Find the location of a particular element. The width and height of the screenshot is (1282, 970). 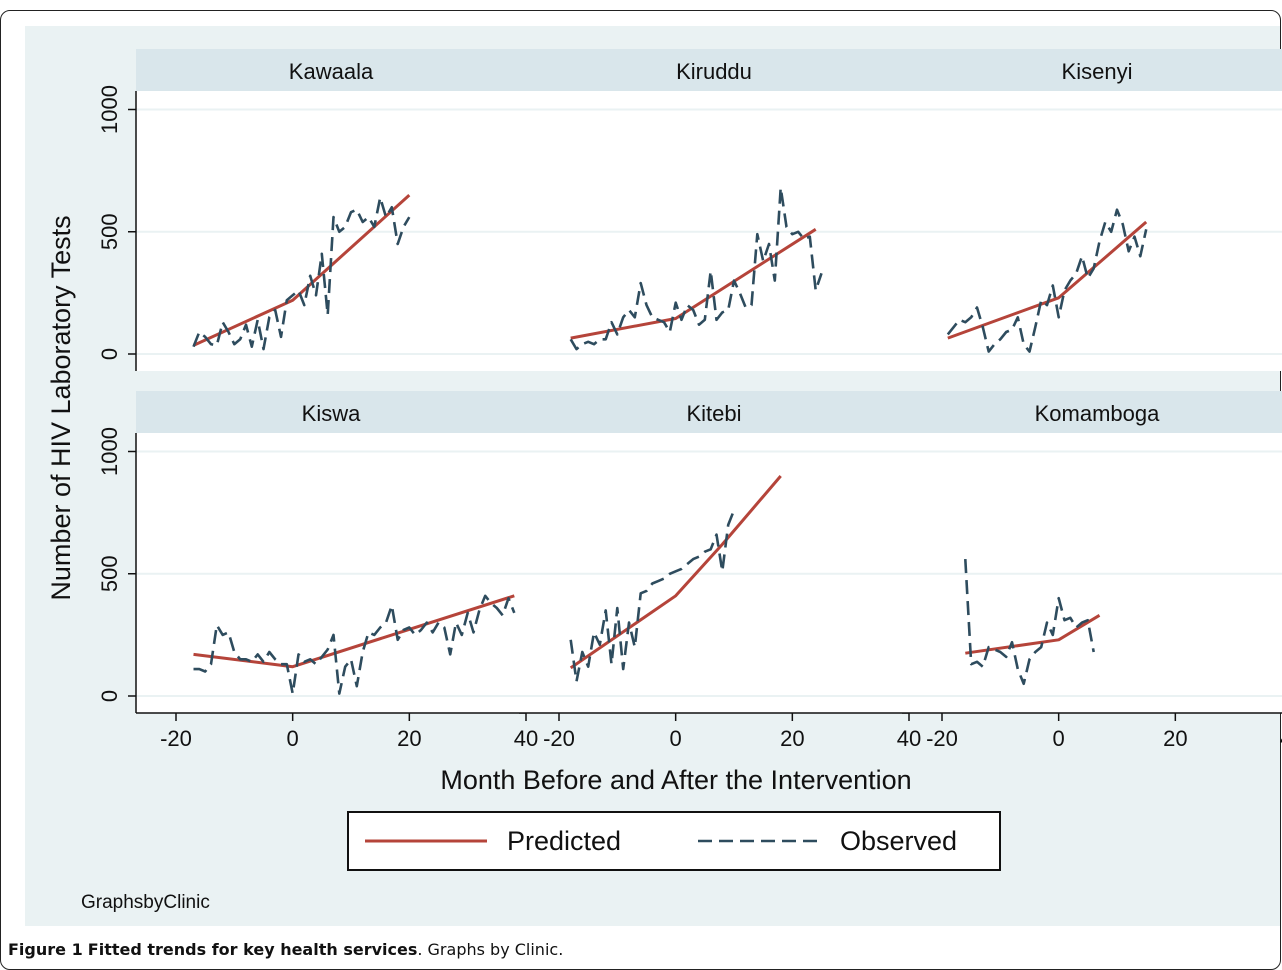

predicted-line-kitebi is located at coordinates (675, 572).